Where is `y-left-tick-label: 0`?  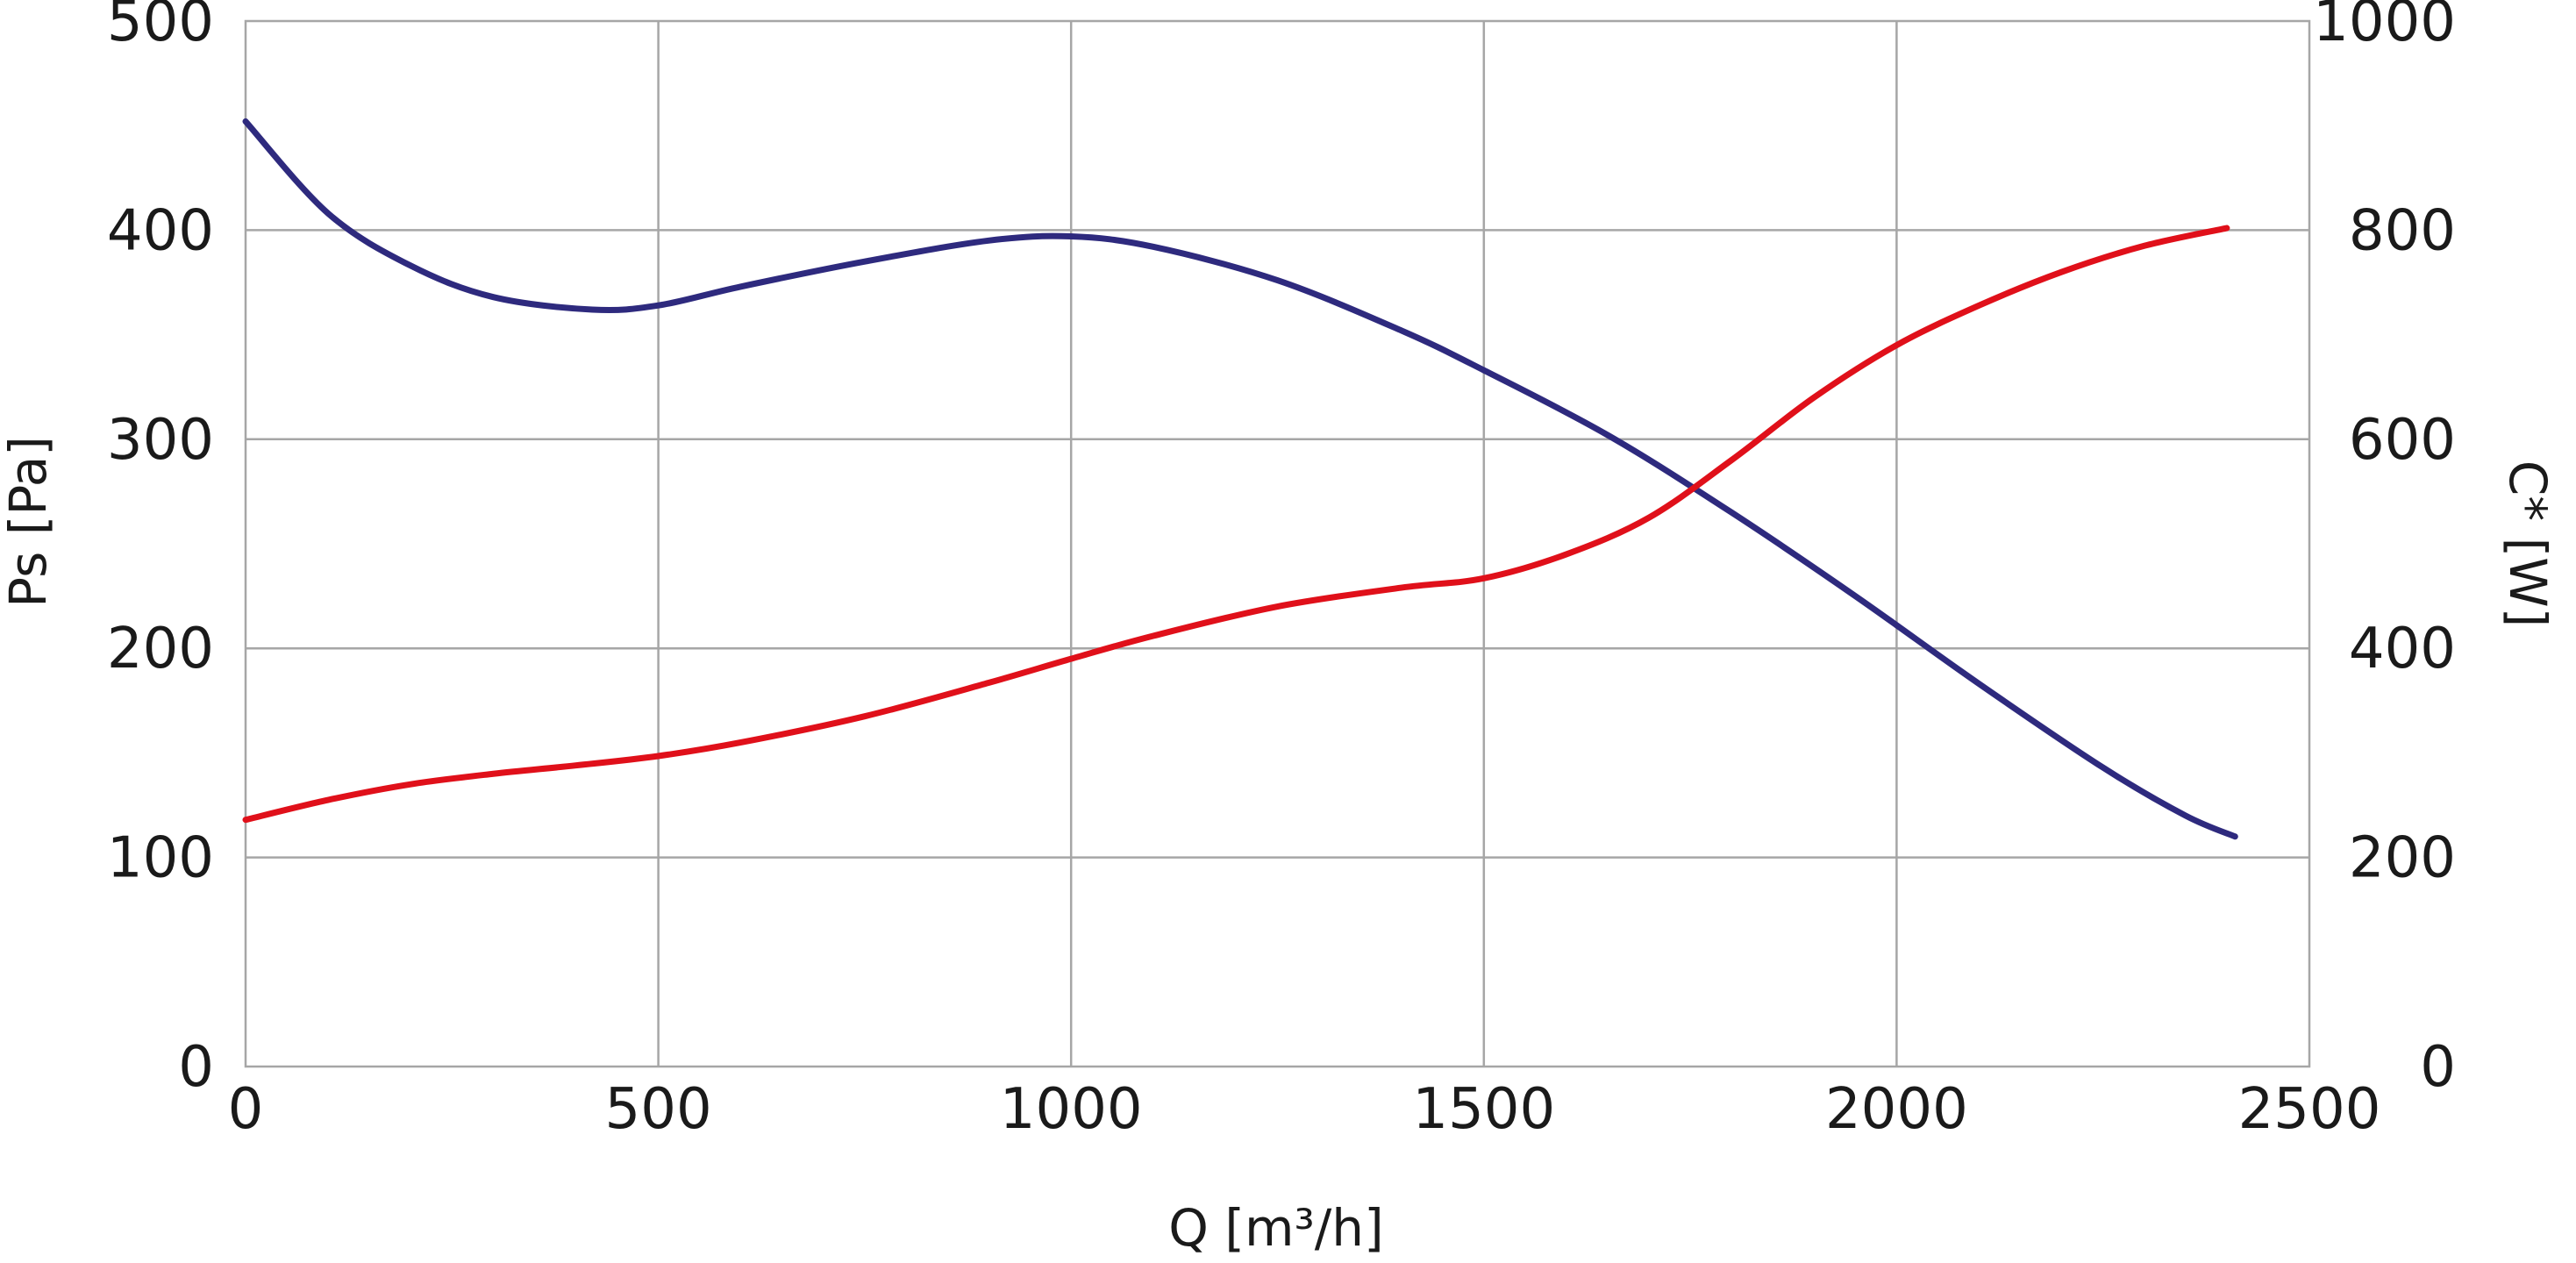
y-left-tick-label: 0 is located at coordinates (196, 1067).